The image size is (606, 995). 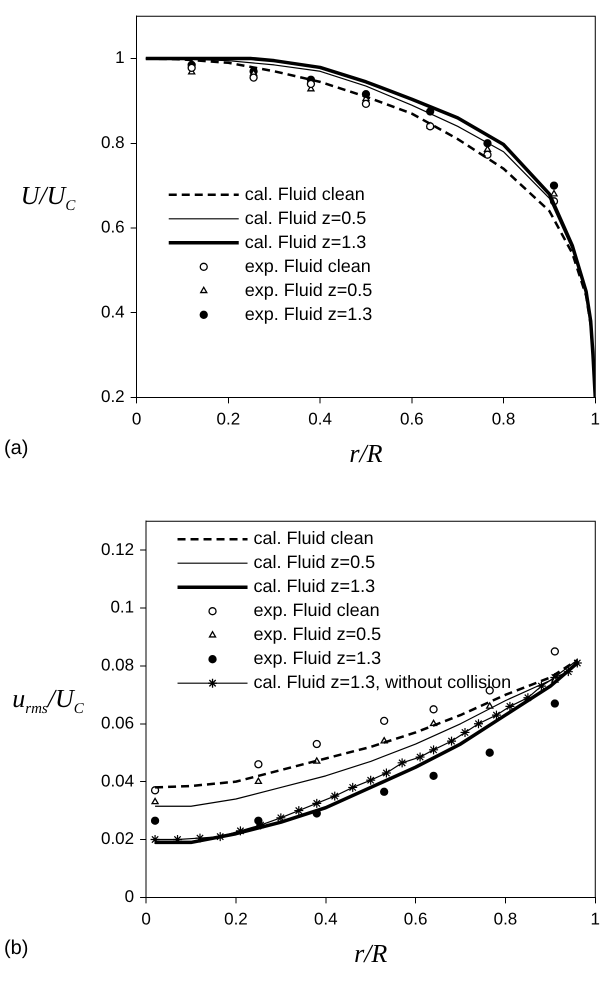 What do you see at coordinates (112, 227) in the screenshot?
I see `y-tick-label: 0.6` at bounding box center [112, 227].